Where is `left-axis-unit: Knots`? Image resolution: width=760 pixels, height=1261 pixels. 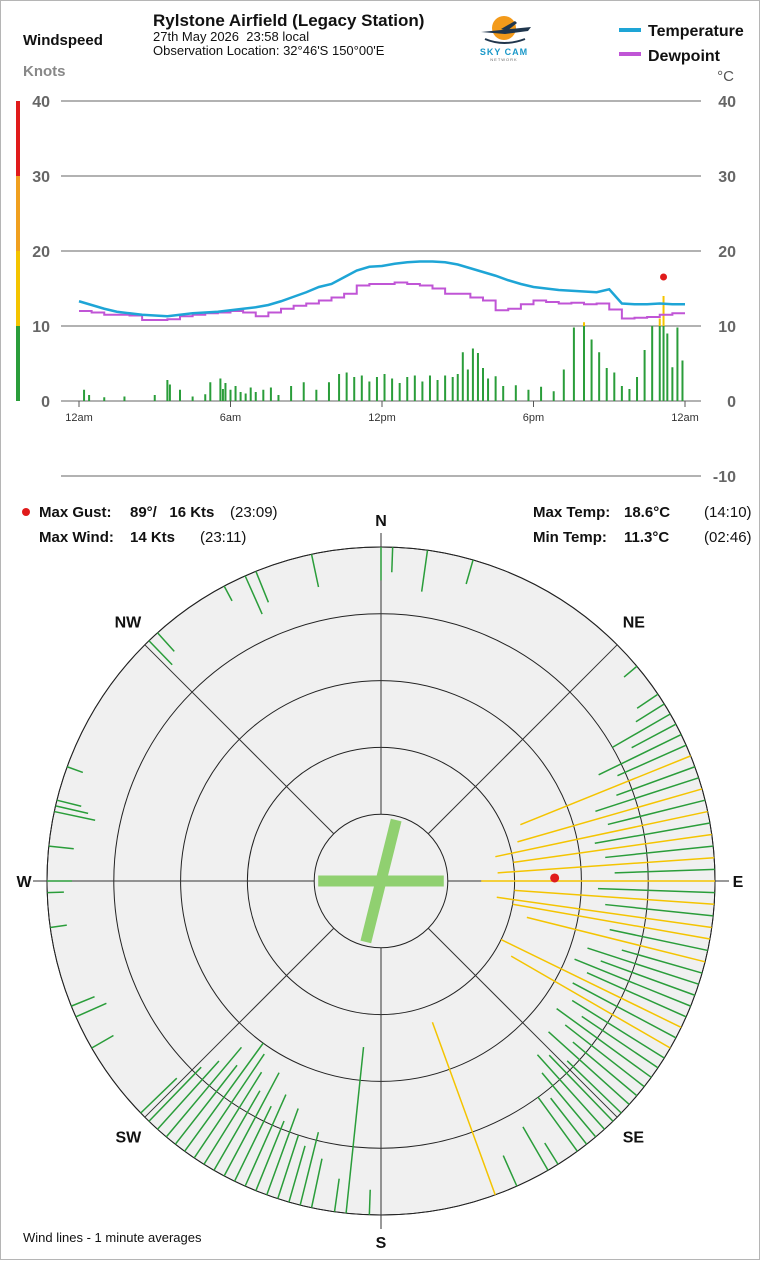 left-axis-unit: Knots is located at coordinates (44, 71).